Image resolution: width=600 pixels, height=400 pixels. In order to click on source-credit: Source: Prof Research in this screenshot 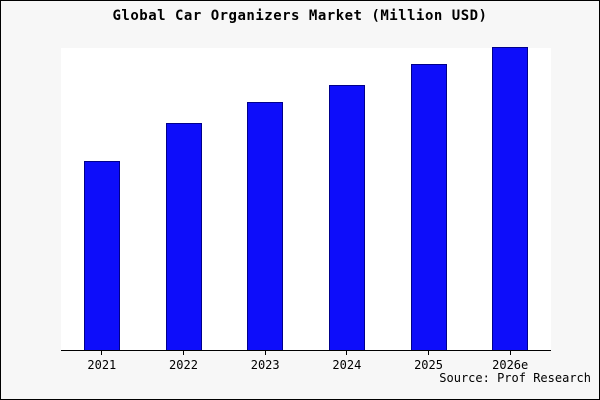, I will do `click(515, 378)`.